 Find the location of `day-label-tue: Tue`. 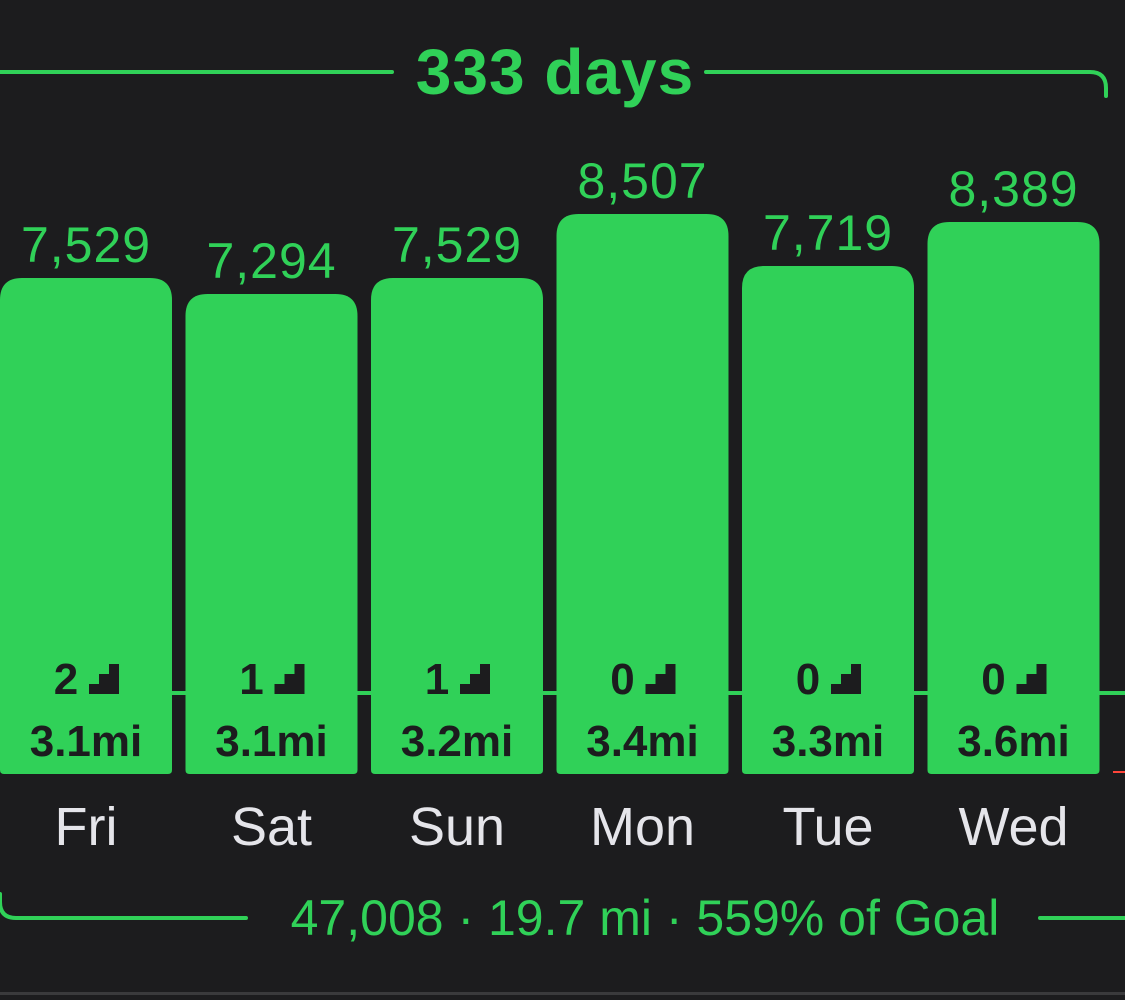

day-label-tue: Tue is located at coordinates (827, 827).